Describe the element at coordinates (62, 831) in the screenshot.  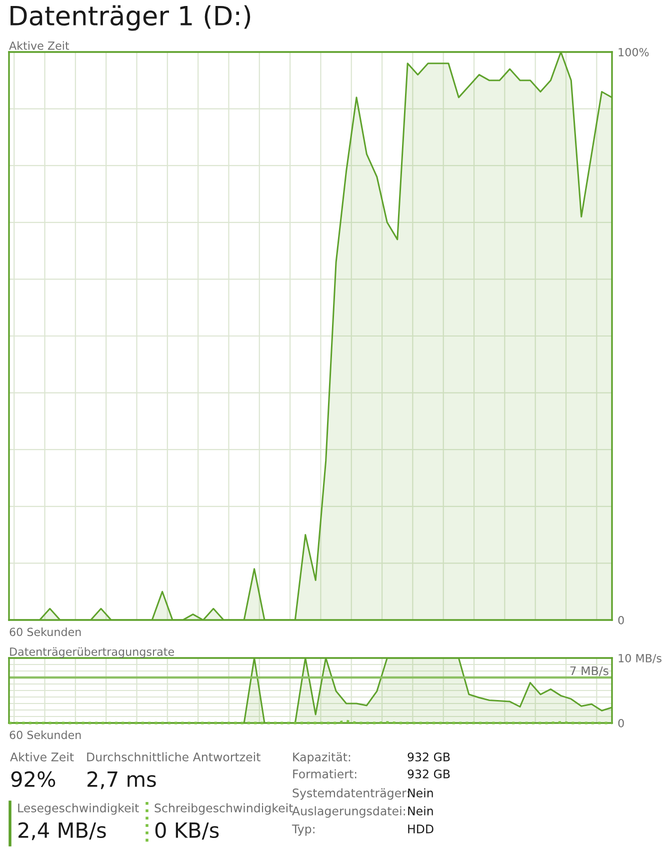
I see `text: 2,4 MB/s` at that location.